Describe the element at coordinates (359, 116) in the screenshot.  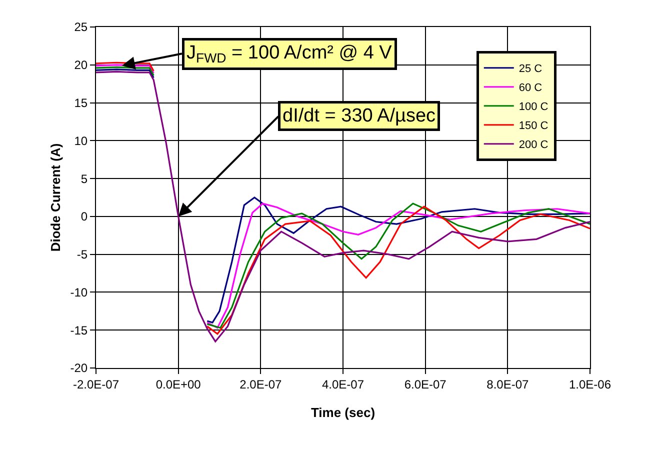
I see `annotation: dI/dt = 330 A/µsec` at that location.